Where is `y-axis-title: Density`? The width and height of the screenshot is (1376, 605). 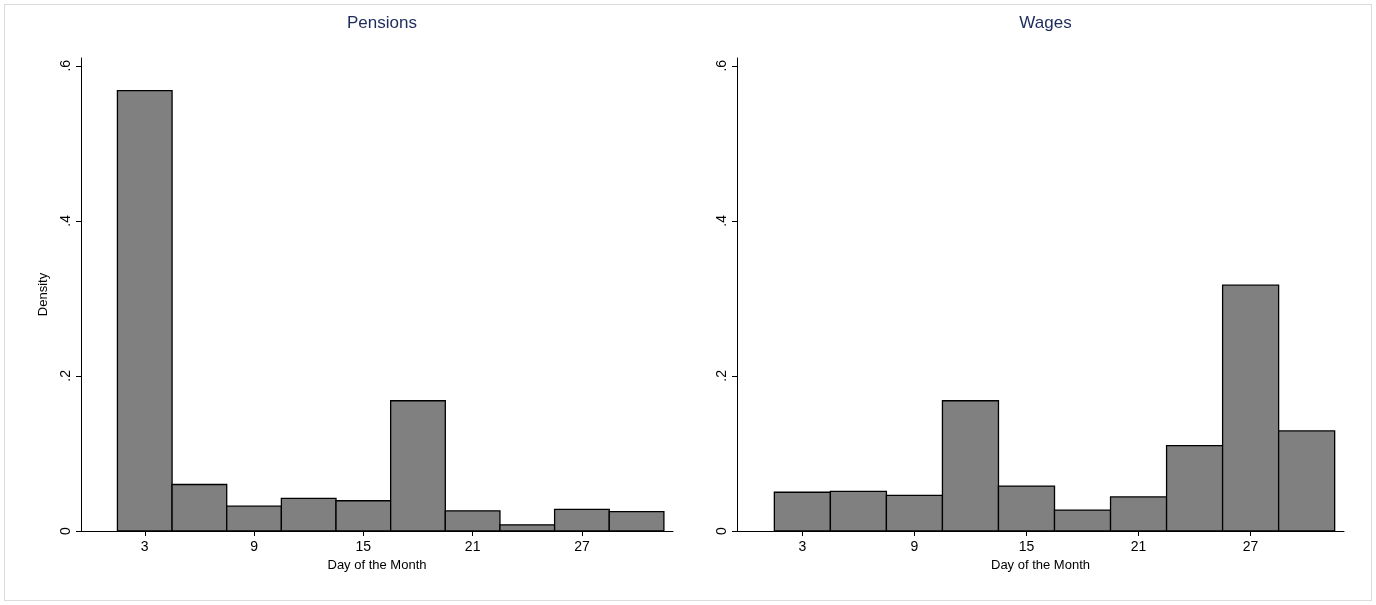
y-axis-title: Density is located at coordinates (42, 294).